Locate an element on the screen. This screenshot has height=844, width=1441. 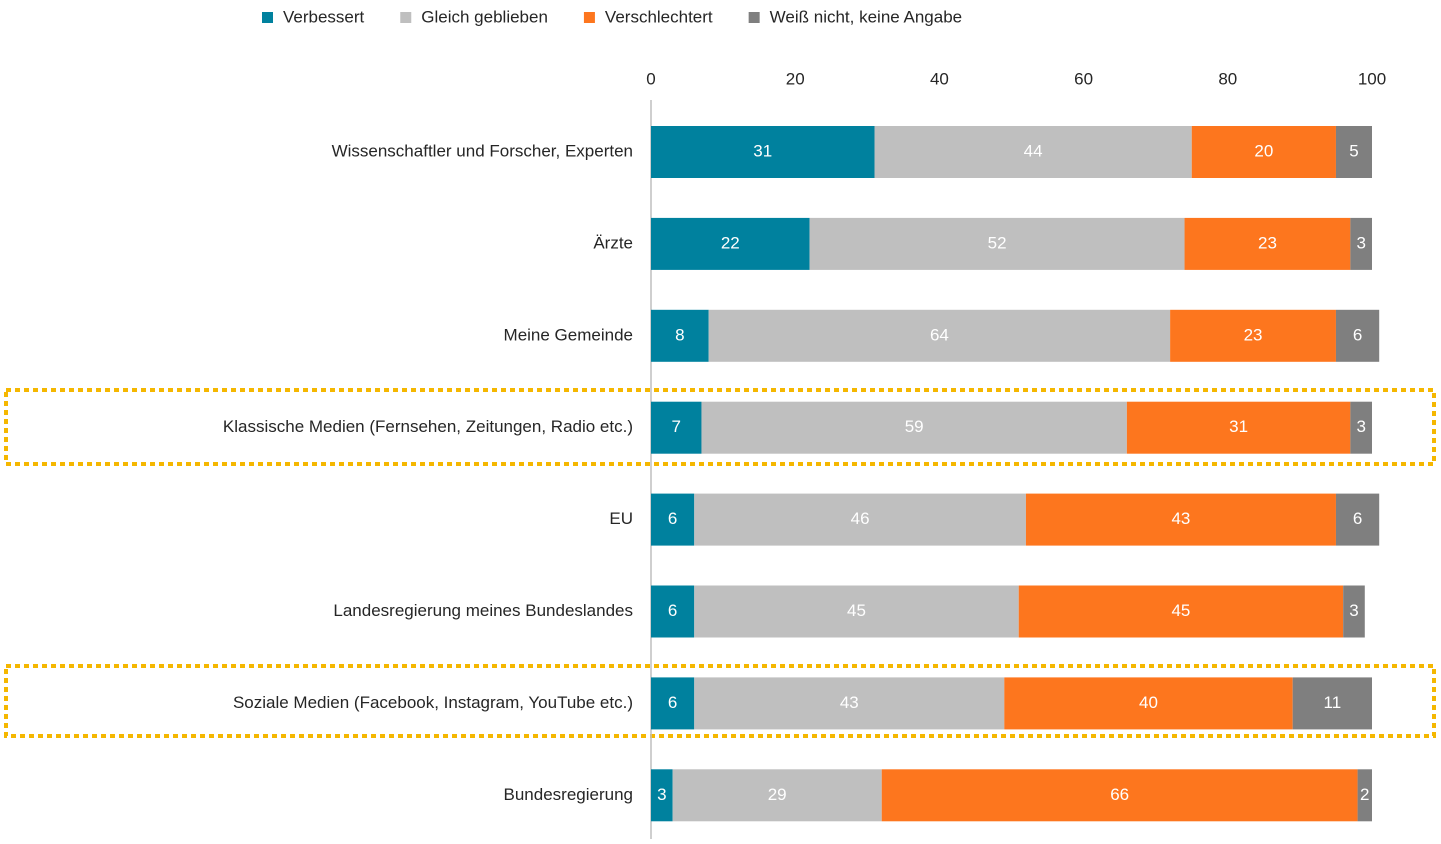
data-label: 46 is located at coordinates (860, 518).